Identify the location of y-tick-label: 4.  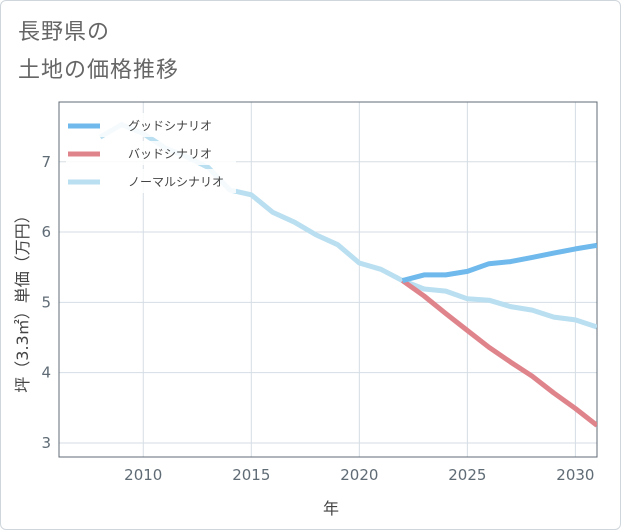
(46, 373).